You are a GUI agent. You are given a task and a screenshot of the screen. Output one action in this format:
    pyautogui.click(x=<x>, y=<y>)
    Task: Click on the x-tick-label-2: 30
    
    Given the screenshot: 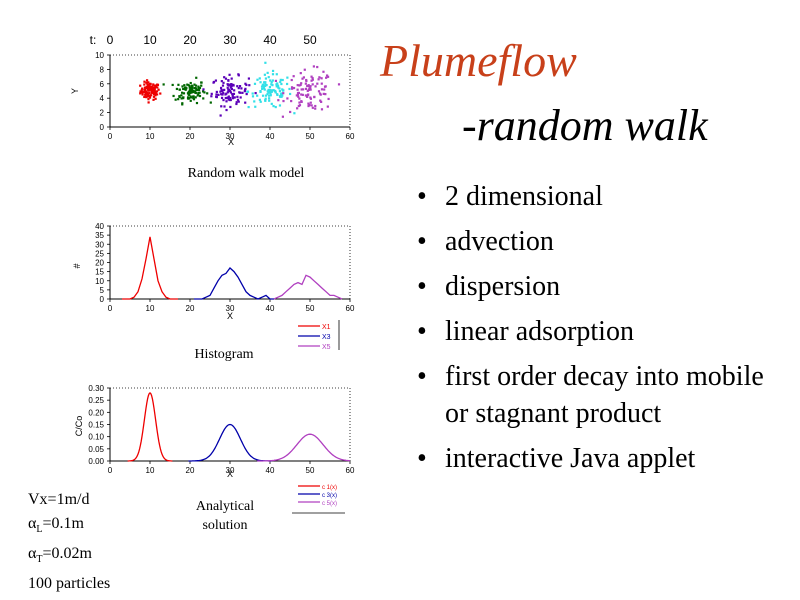 What is the action you would take?
    pyautogui.click(x=230, y=470)
    